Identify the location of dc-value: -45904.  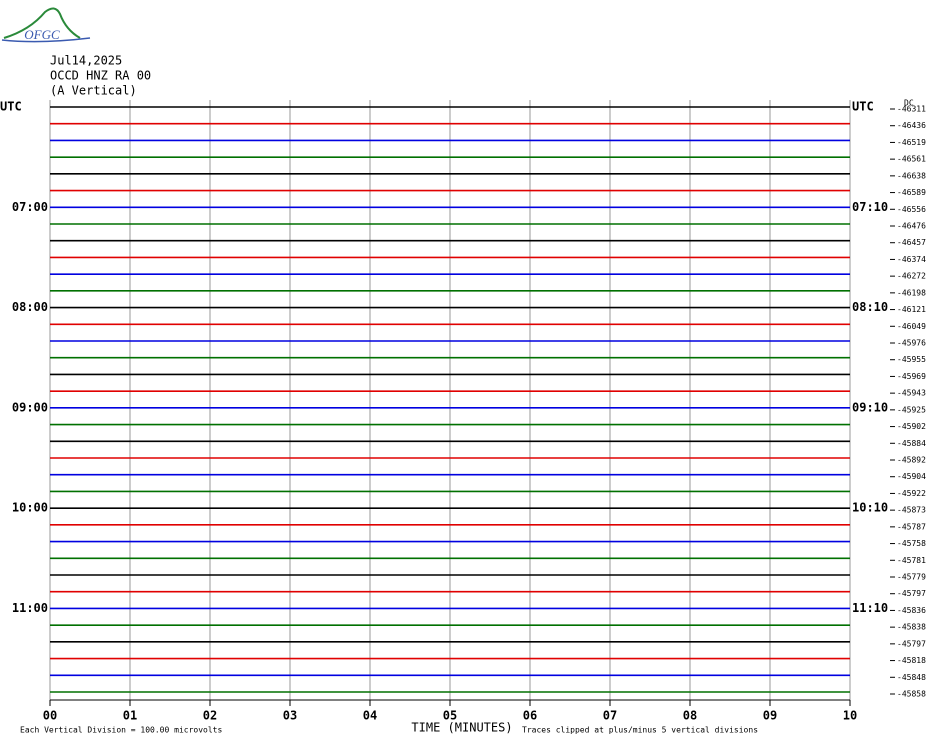
(911, 476).